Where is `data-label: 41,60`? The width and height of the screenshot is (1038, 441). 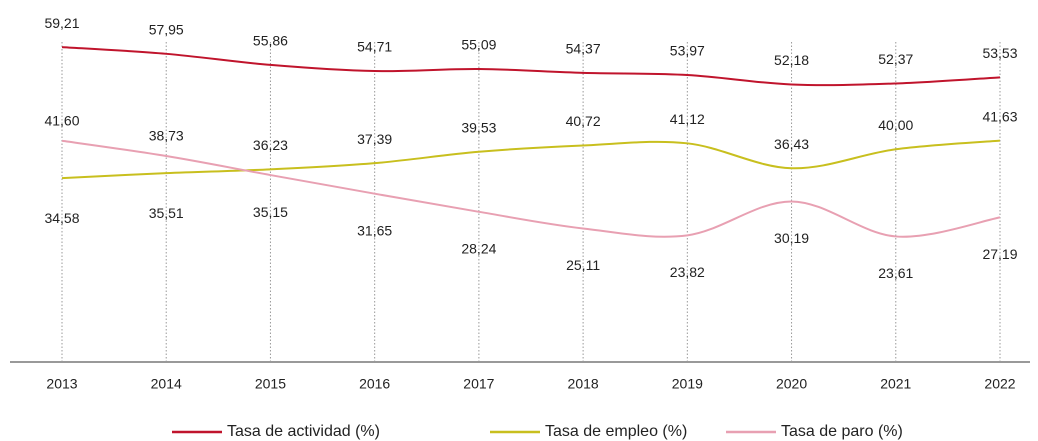
data-label: 41,60 is located at coordinates (61, 120).